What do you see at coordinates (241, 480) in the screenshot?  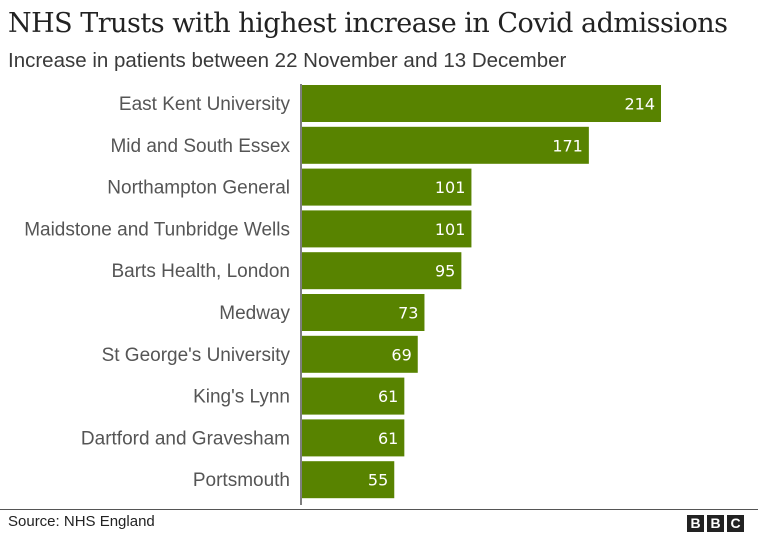 I see `category-label: Portsmouth` at bounding box center [241, 480].